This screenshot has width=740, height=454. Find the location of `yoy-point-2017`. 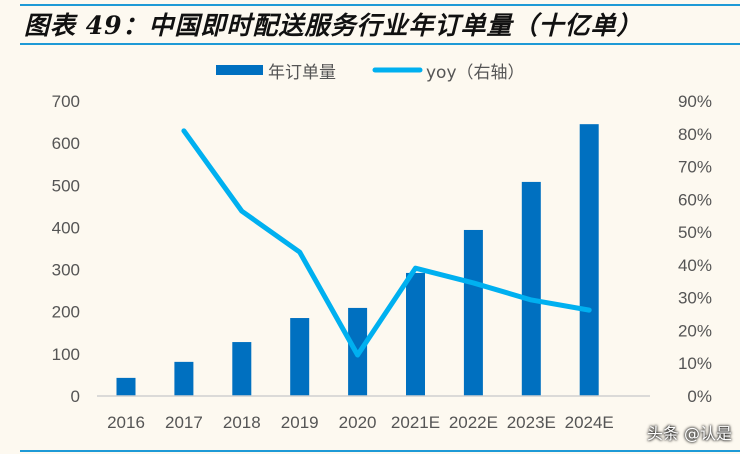

yoy-point-2017 is located at coordinates (183, 130).